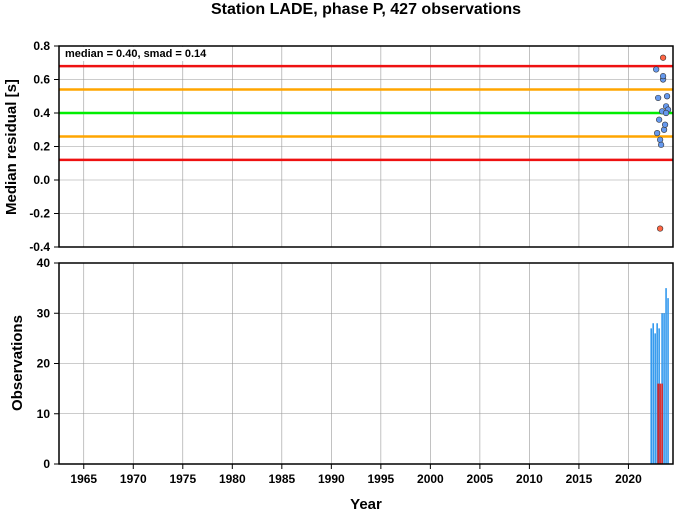 This screenshot has width=678, height=511. What do you see at coordinates (529, 479) in the screenshot?
I see `x-tick-label: 2010` at bounding box center [529, 479].